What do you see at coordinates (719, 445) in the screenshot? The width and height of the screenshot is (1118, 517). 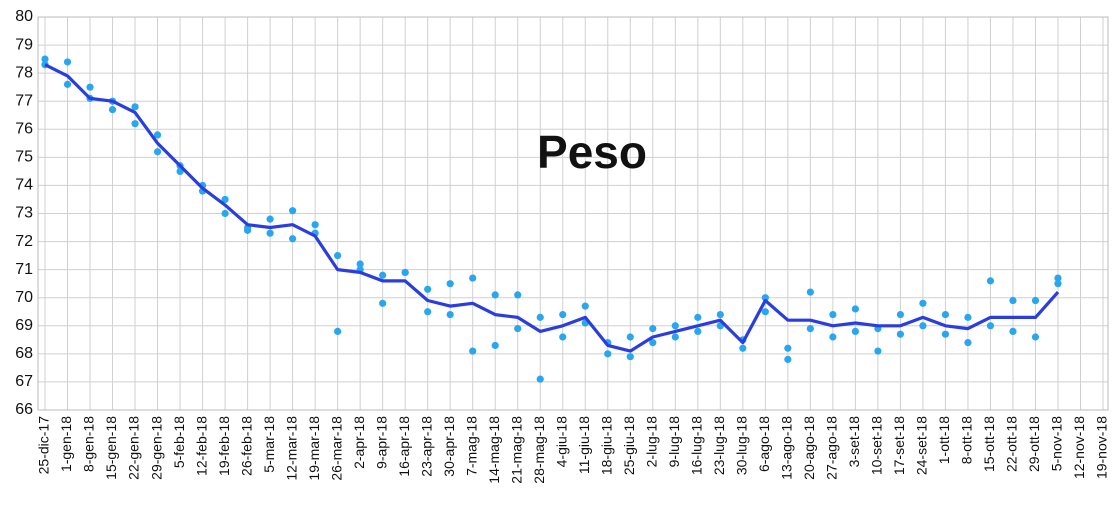 I see `x-tick-label: 23-lug-18` at bounding box center [719, 445].